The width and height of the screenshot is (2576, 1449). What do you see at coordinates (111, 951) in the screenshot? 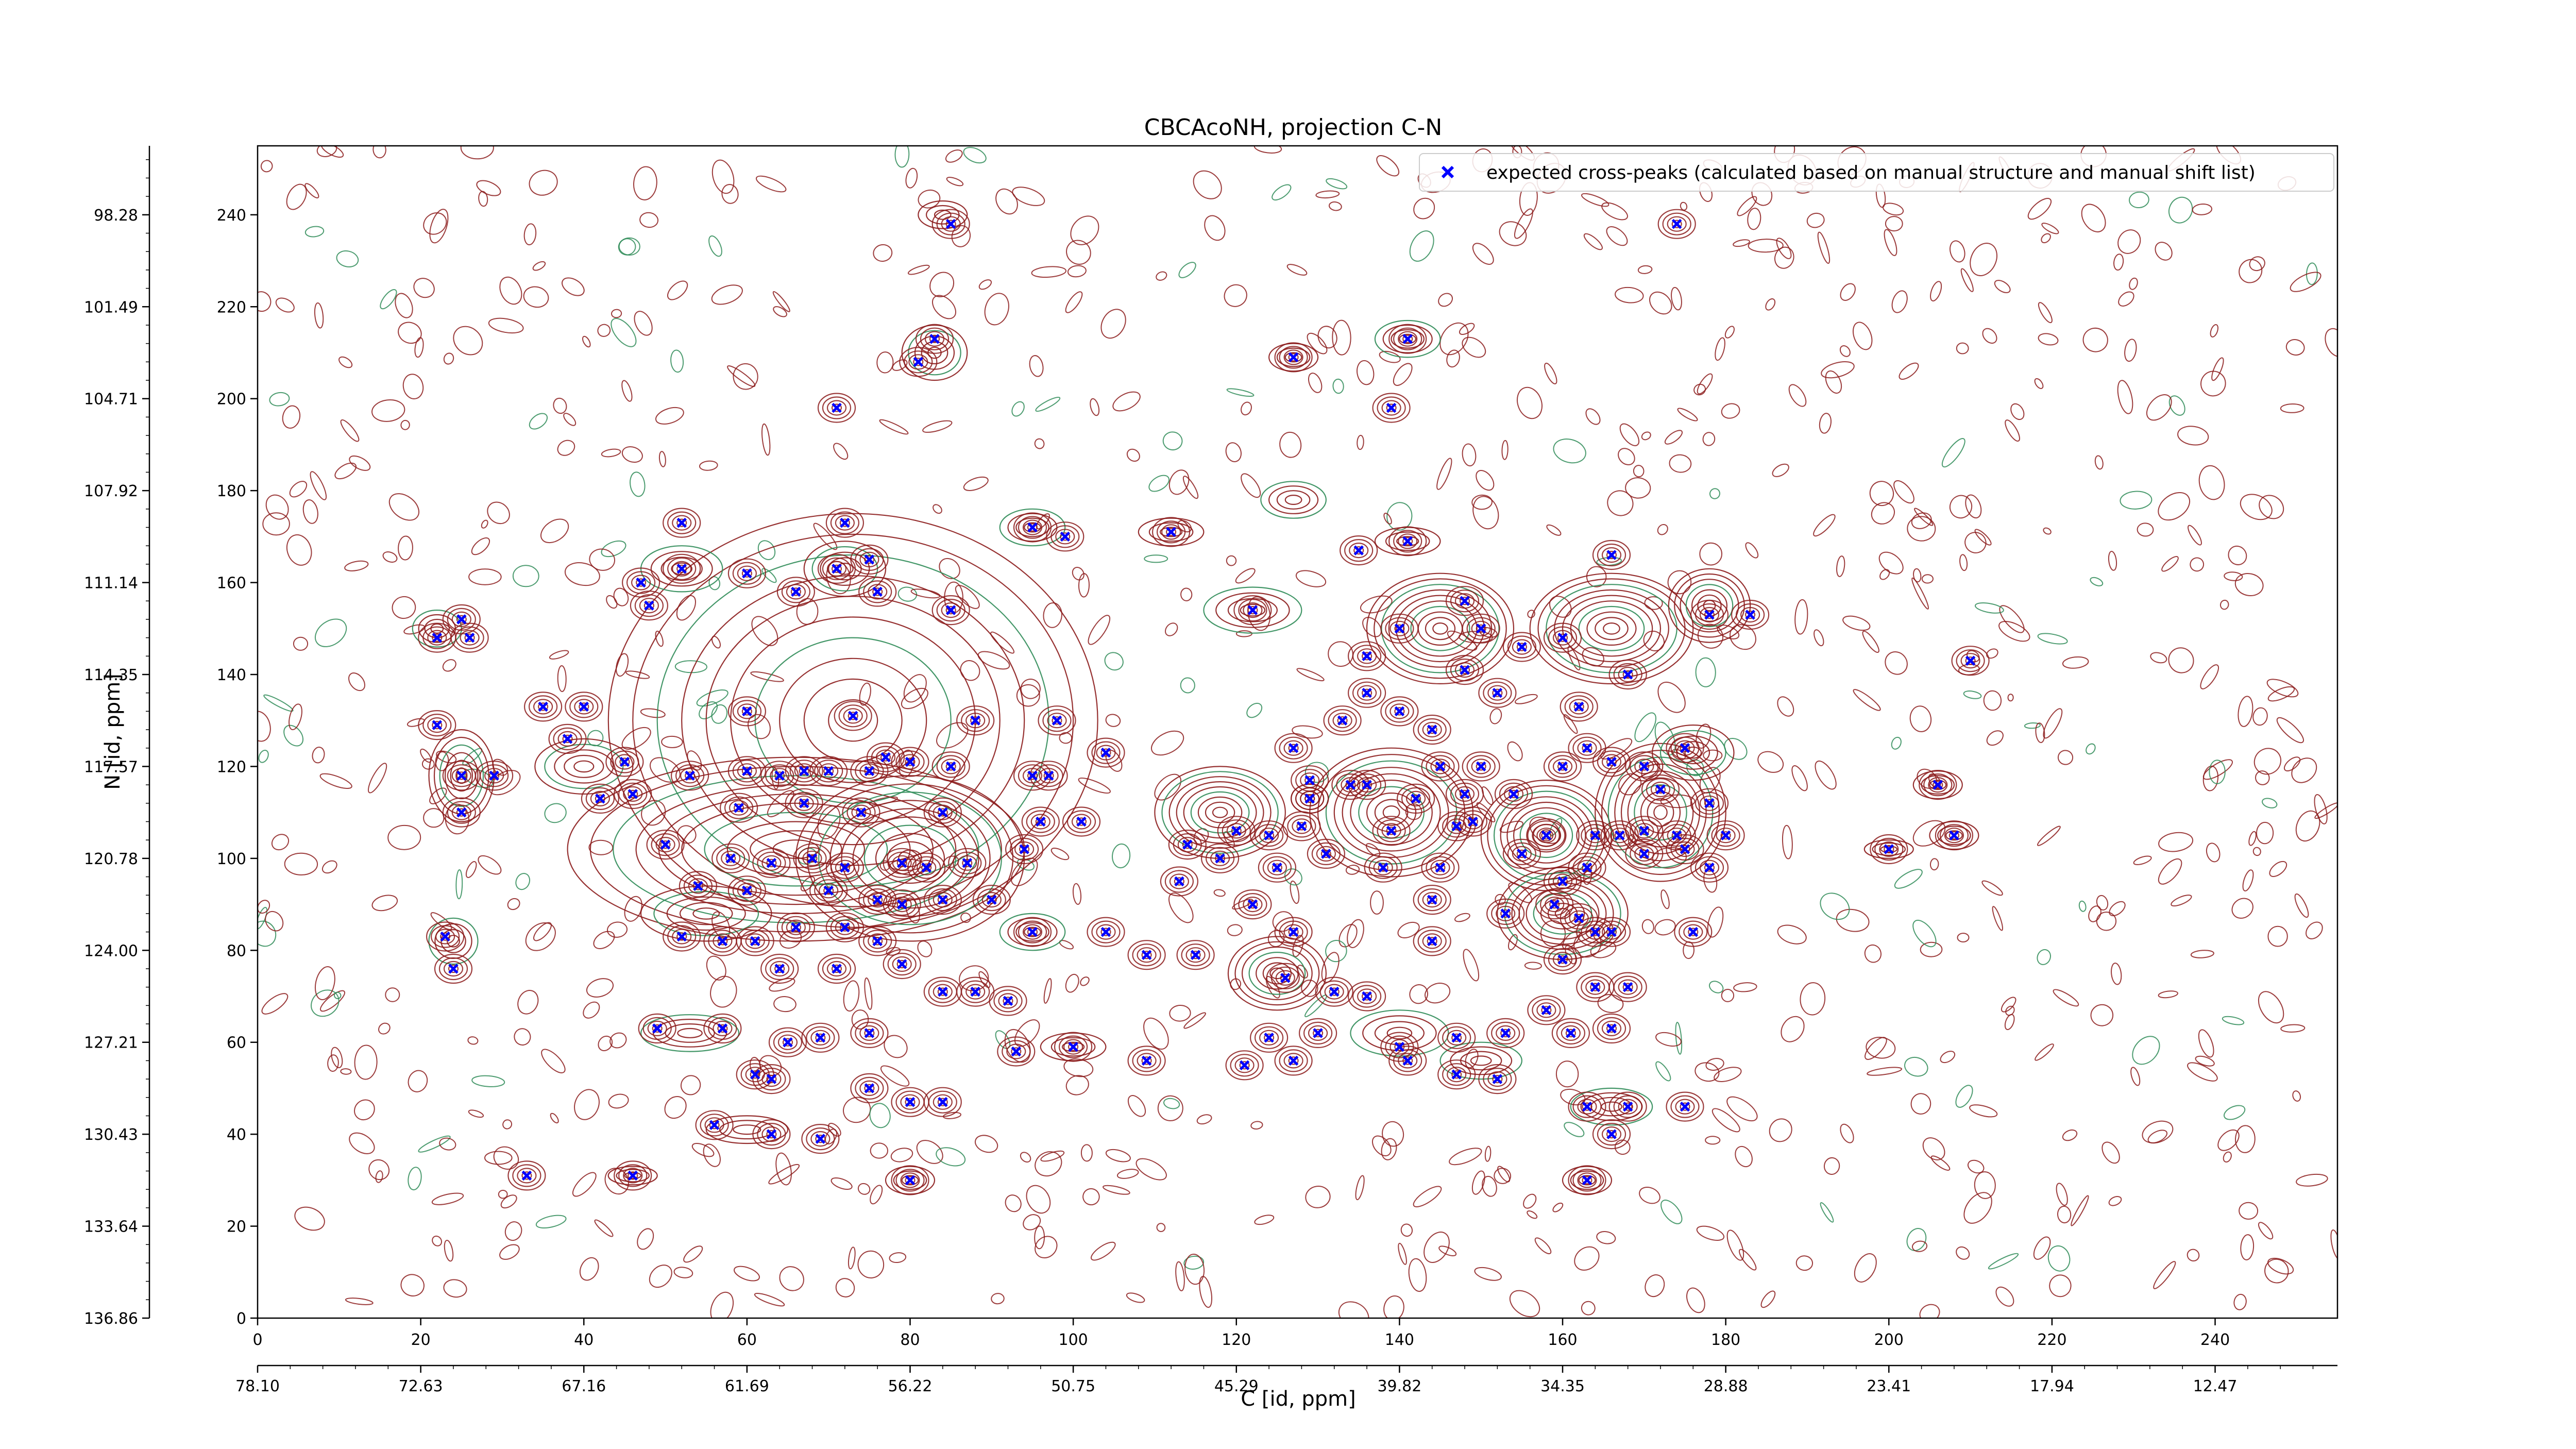
I see `y-ppm-tick-label: 124.00` at bounding box center [111, 951].